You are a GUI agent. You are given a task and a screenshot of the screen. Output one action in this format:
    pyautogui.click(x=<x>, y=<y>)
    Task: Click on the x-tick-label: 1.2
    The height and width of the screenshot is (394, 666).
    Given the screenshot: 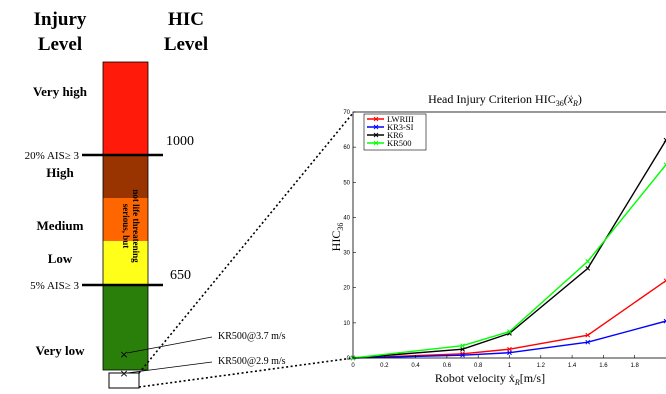 What is the action you would take?
    pyautogui.click(x=541, y=366)
    